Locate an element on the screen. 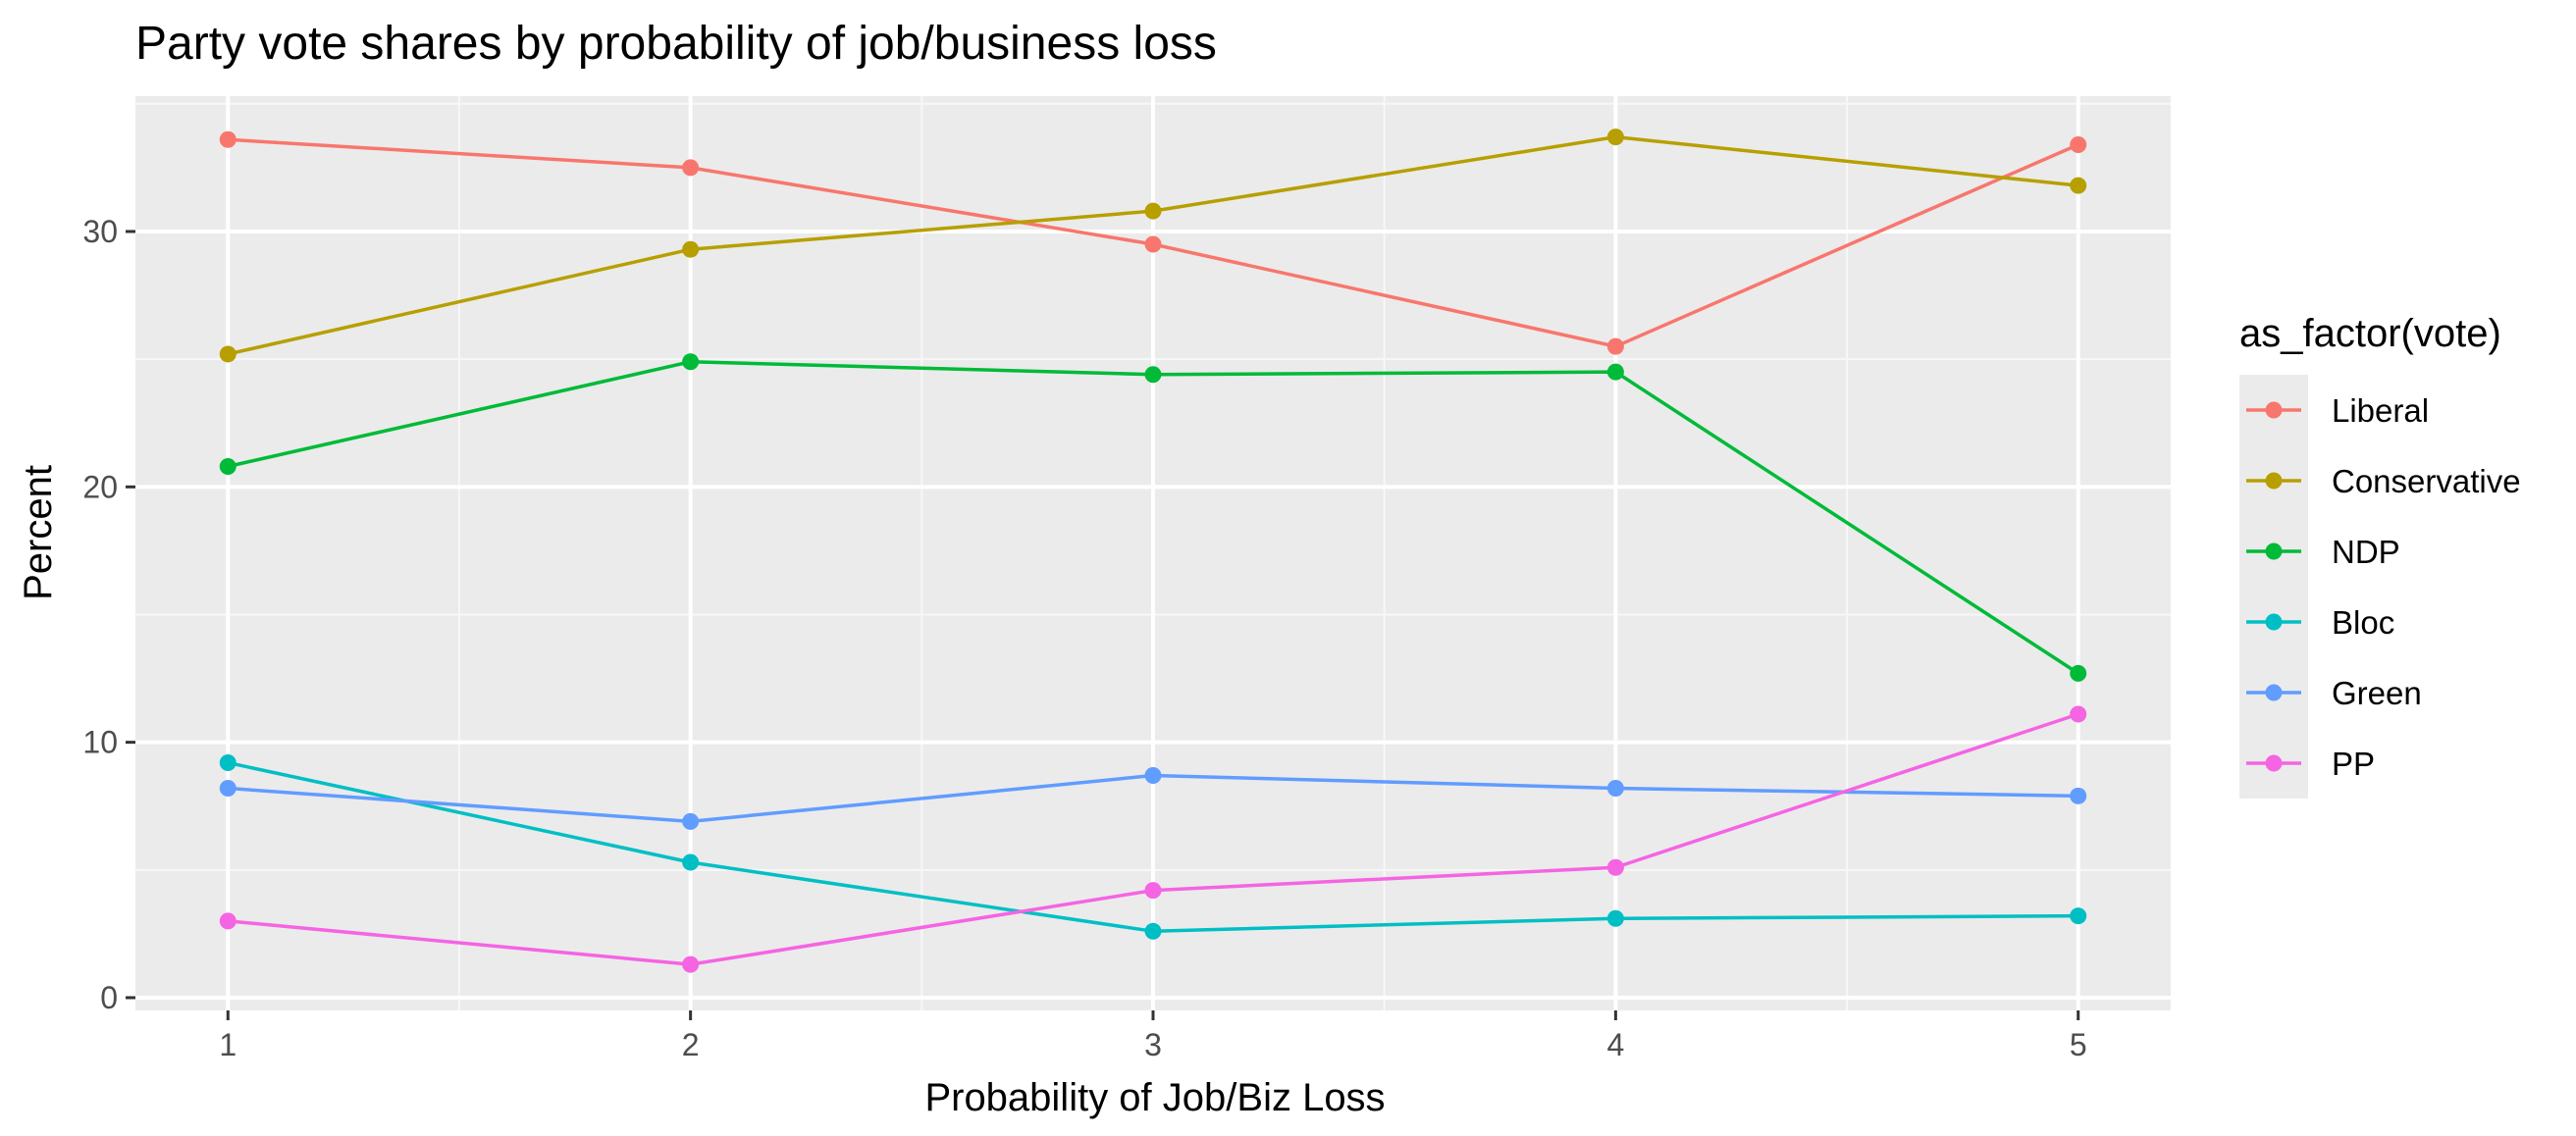 The height and width of the screenshot is (1136, 2576). x-tick-label: 3 is located at coordinates (1153, 1044).